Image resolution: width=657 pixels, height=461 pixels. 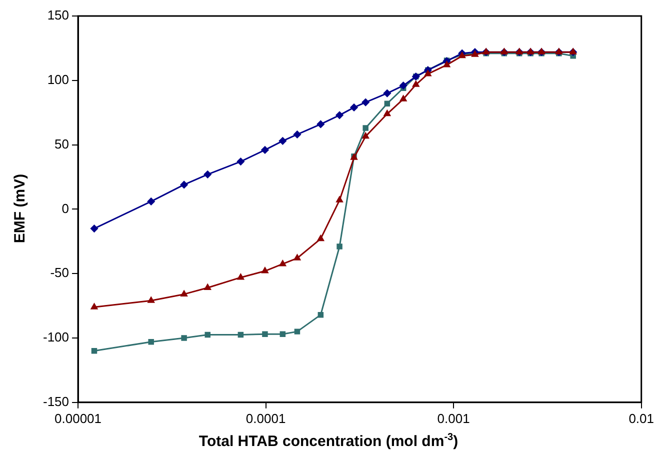 What do you see at coordinates (641, 418) in the screenshot?
I see `x-tick-label: 0.01` at bounding box center [641, 418].